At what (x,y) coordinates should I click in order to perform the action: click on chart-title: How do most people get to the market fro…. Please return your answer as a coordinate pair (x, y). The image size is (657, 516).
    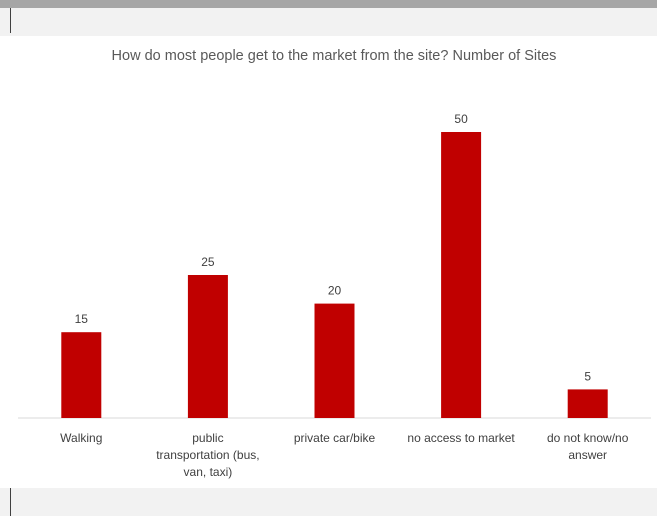
    Looking at the image, I should click on (334, 56).